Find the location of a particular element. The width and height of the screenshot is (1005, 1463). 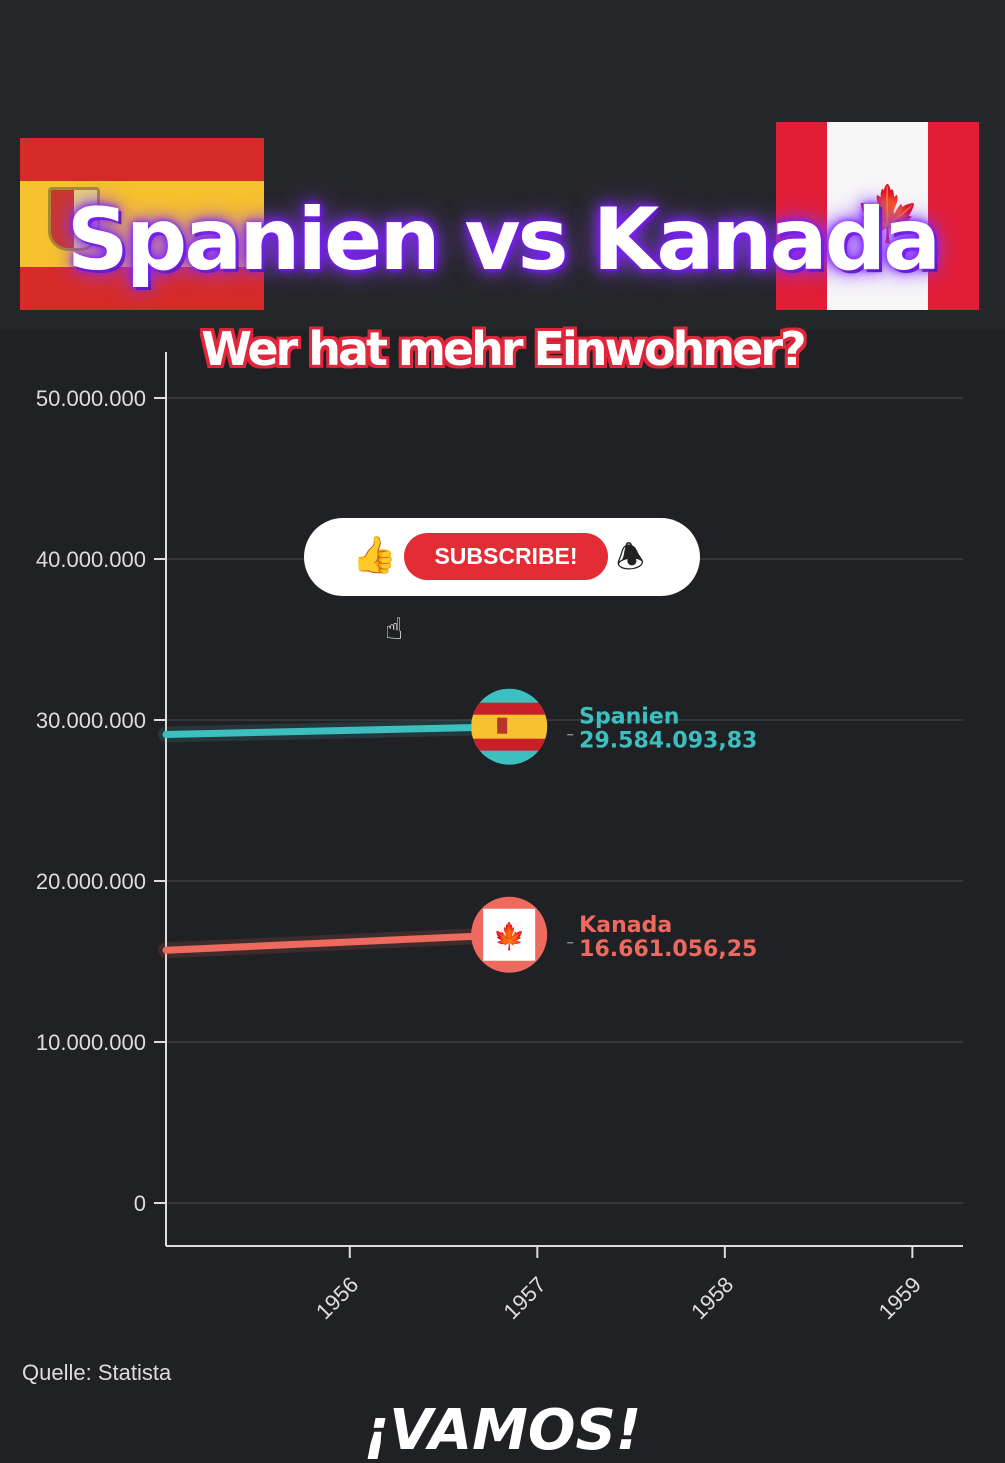

series-name-label: Kanada is located at coordinates (625, 925).